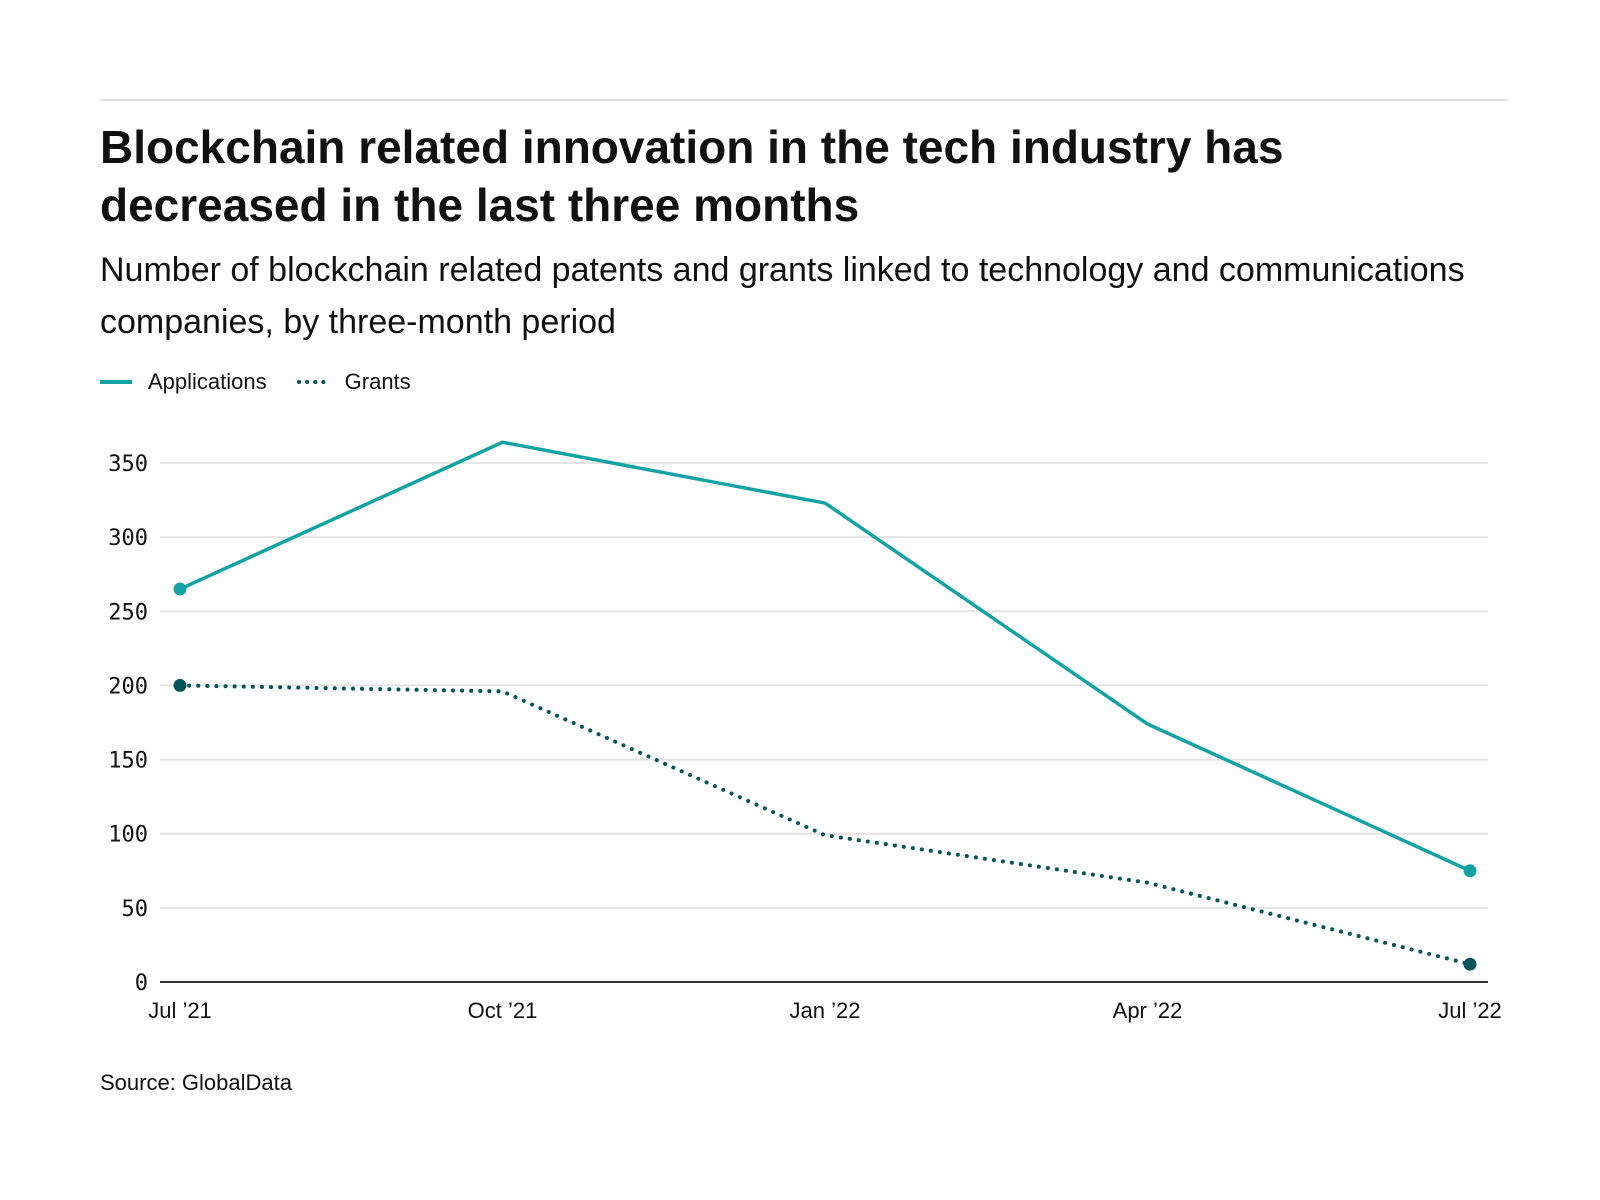 The image size is (1600, 1200). Describe the element at coordinates (1470, 1010) in the screenshot. I see `x-tick-label: Jul ’22` at that location.